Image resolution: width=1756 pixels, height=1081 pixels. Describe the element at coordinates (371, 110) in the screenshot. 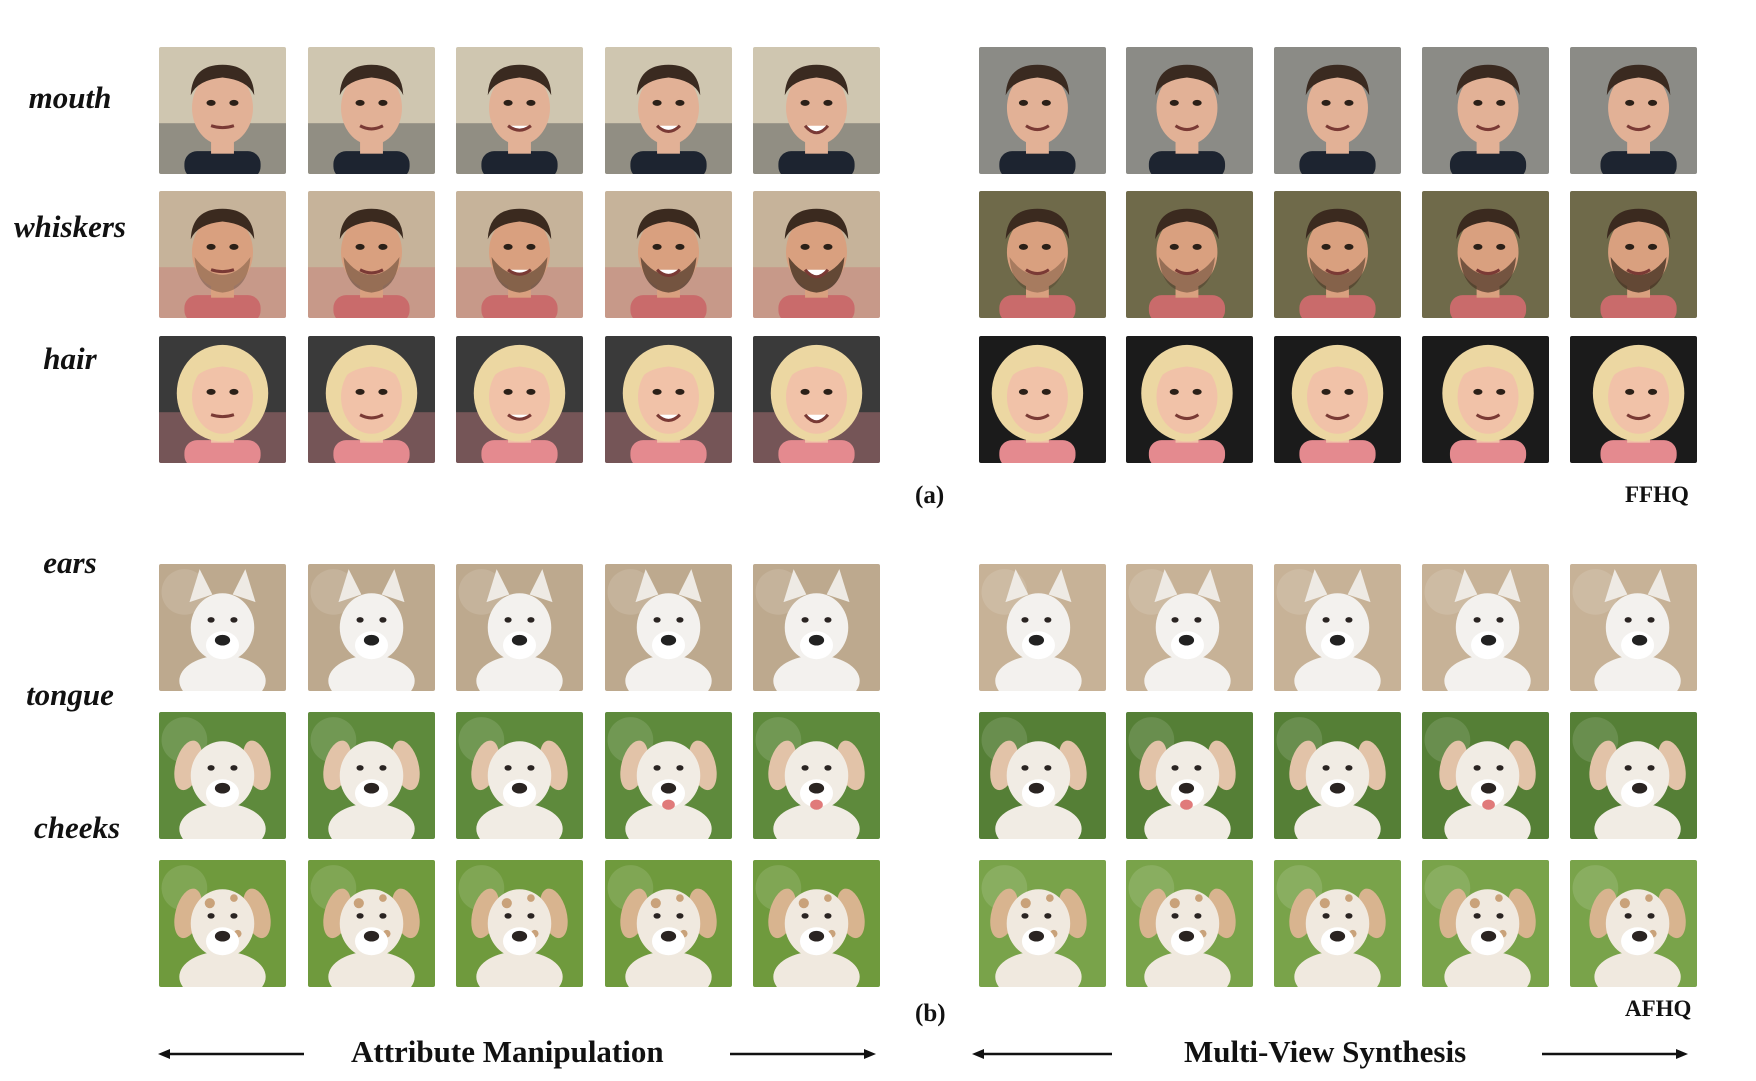

I see `ffhq-mouth-attribute-2-image` at that location.